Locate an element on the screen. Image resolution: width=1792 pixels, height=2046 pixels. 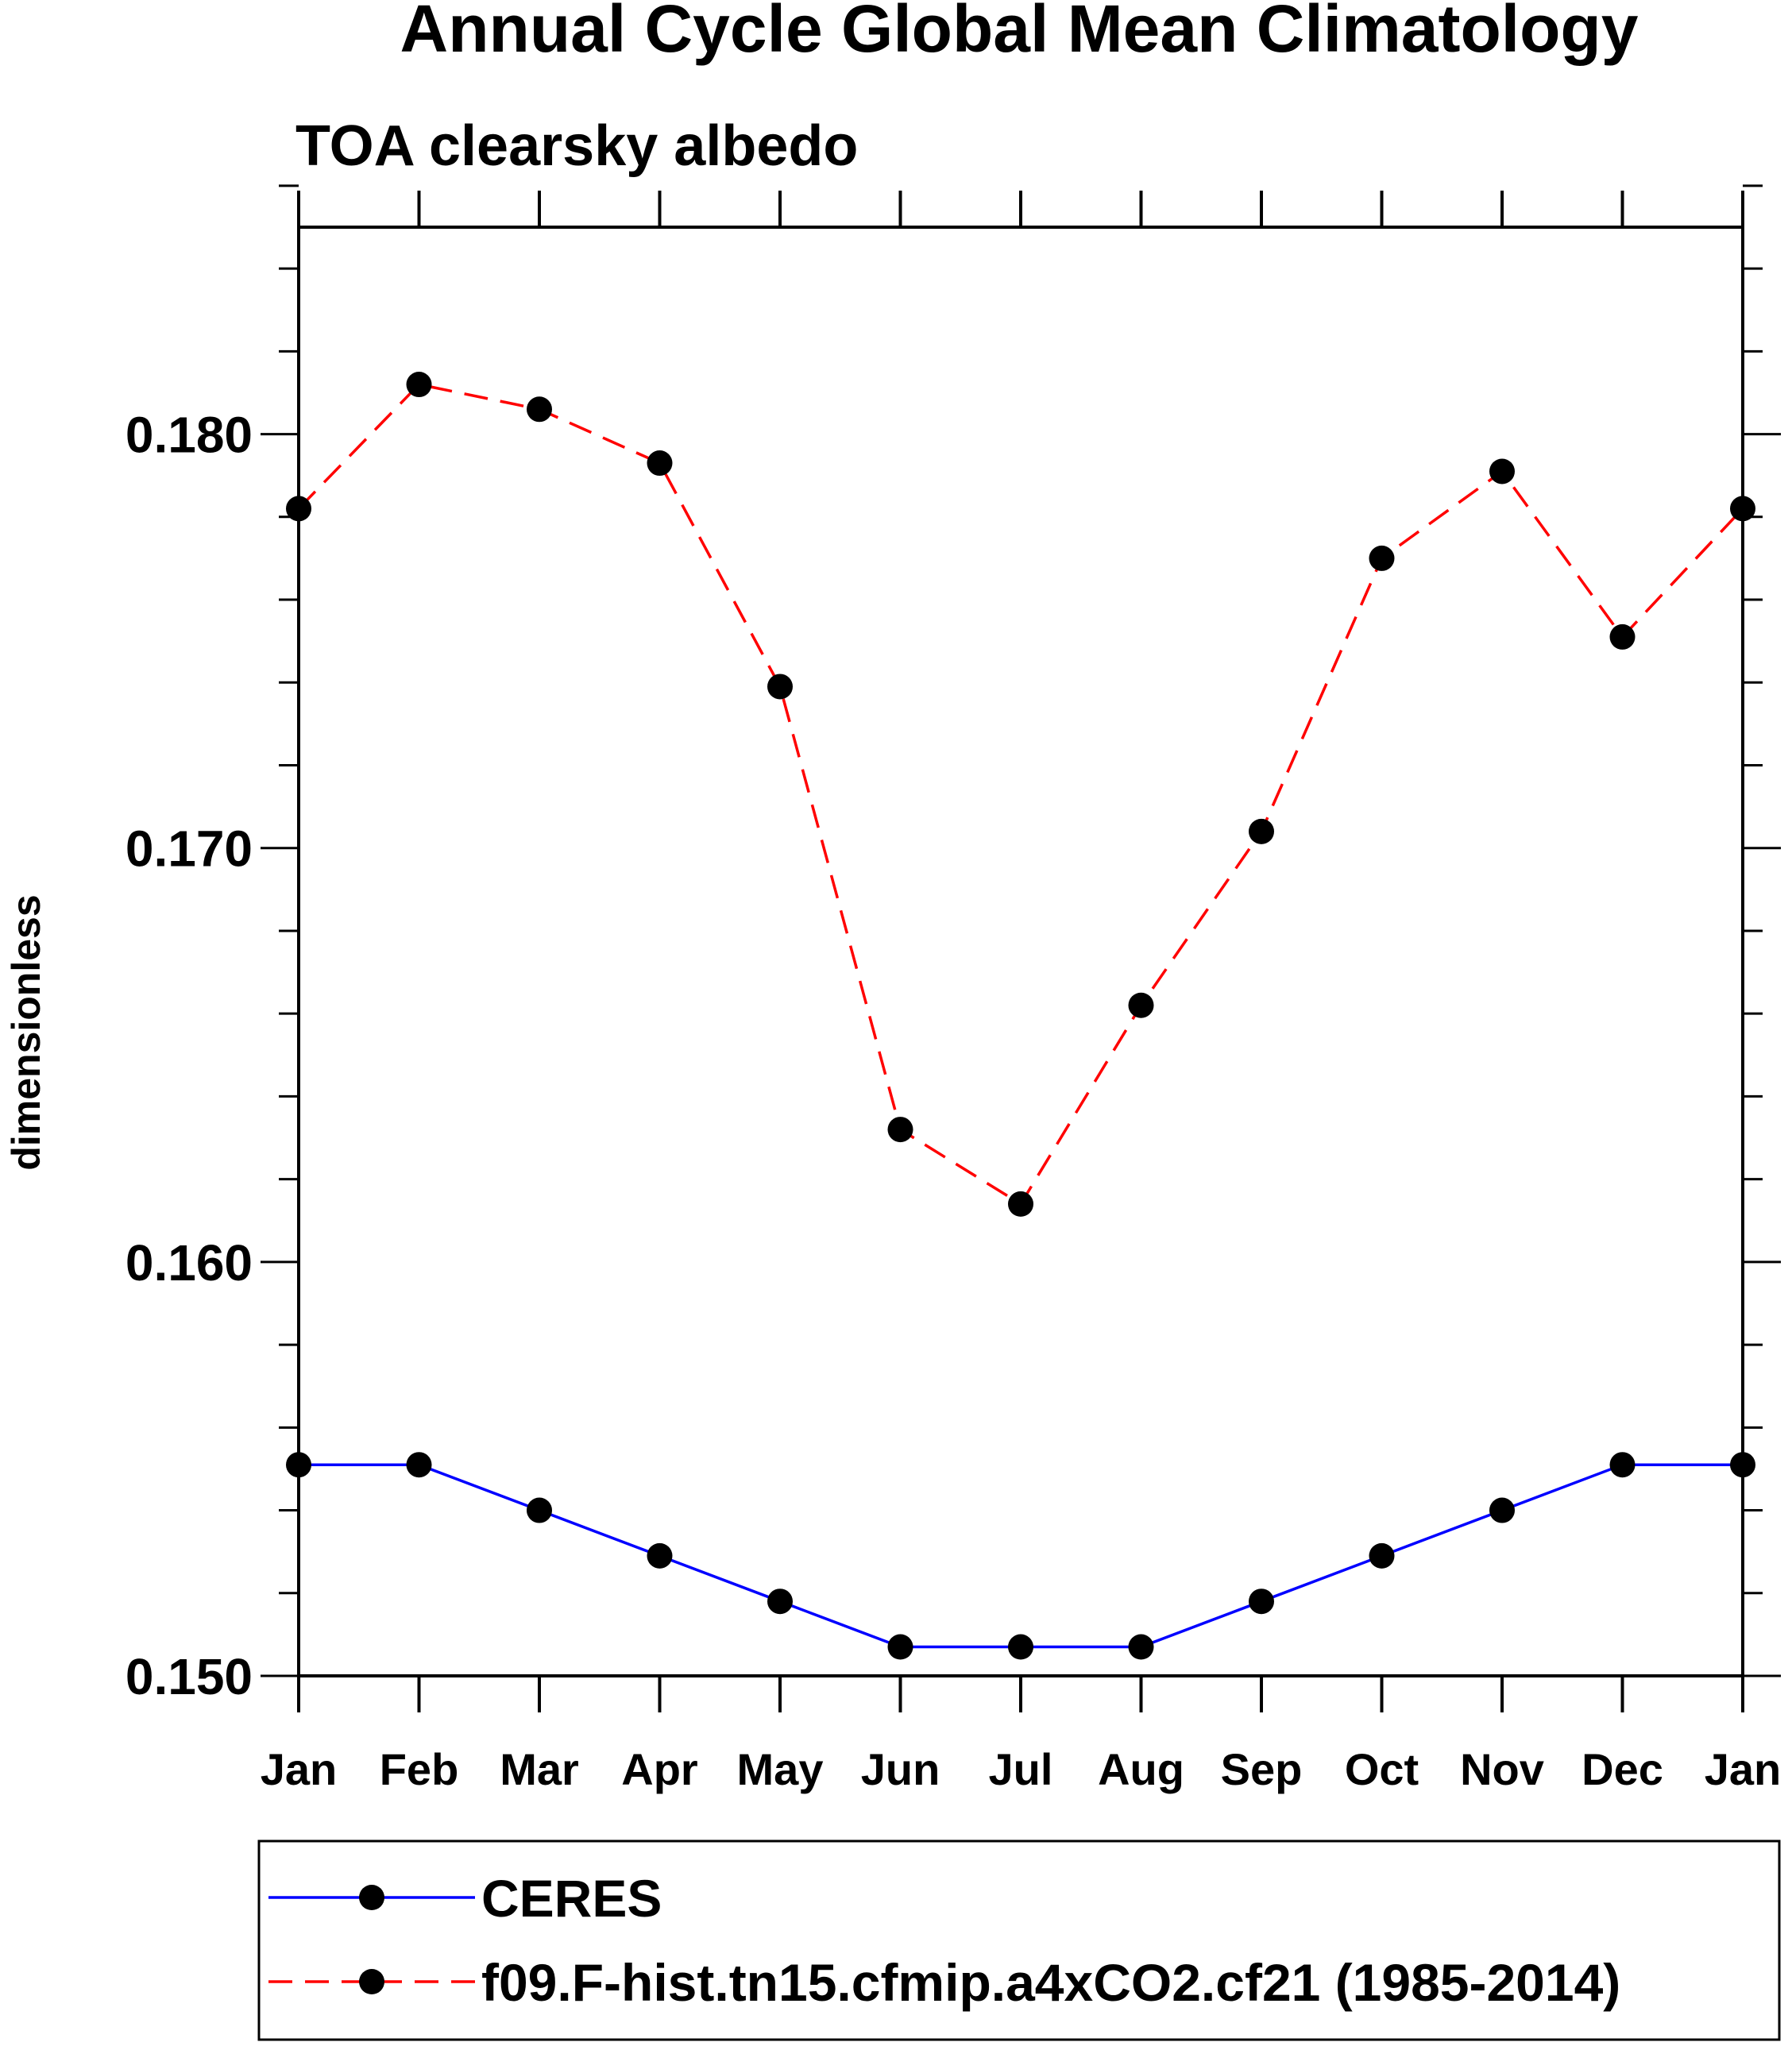
y-tick-label: 0.180 is located at coordinates (189, 435).